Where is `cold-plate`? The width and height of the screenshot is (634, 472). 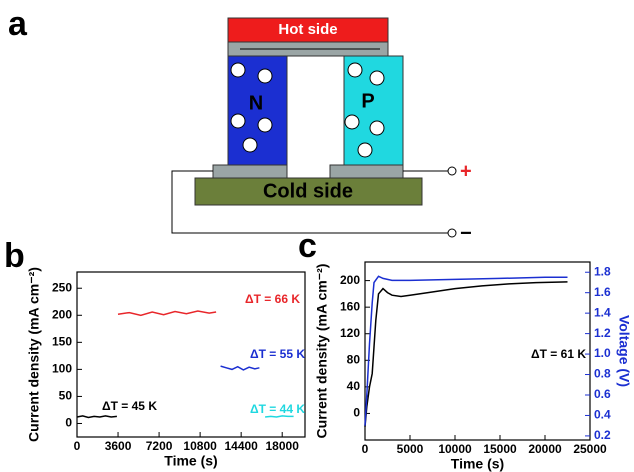 cold-plate is located at coordinates (308, 191).